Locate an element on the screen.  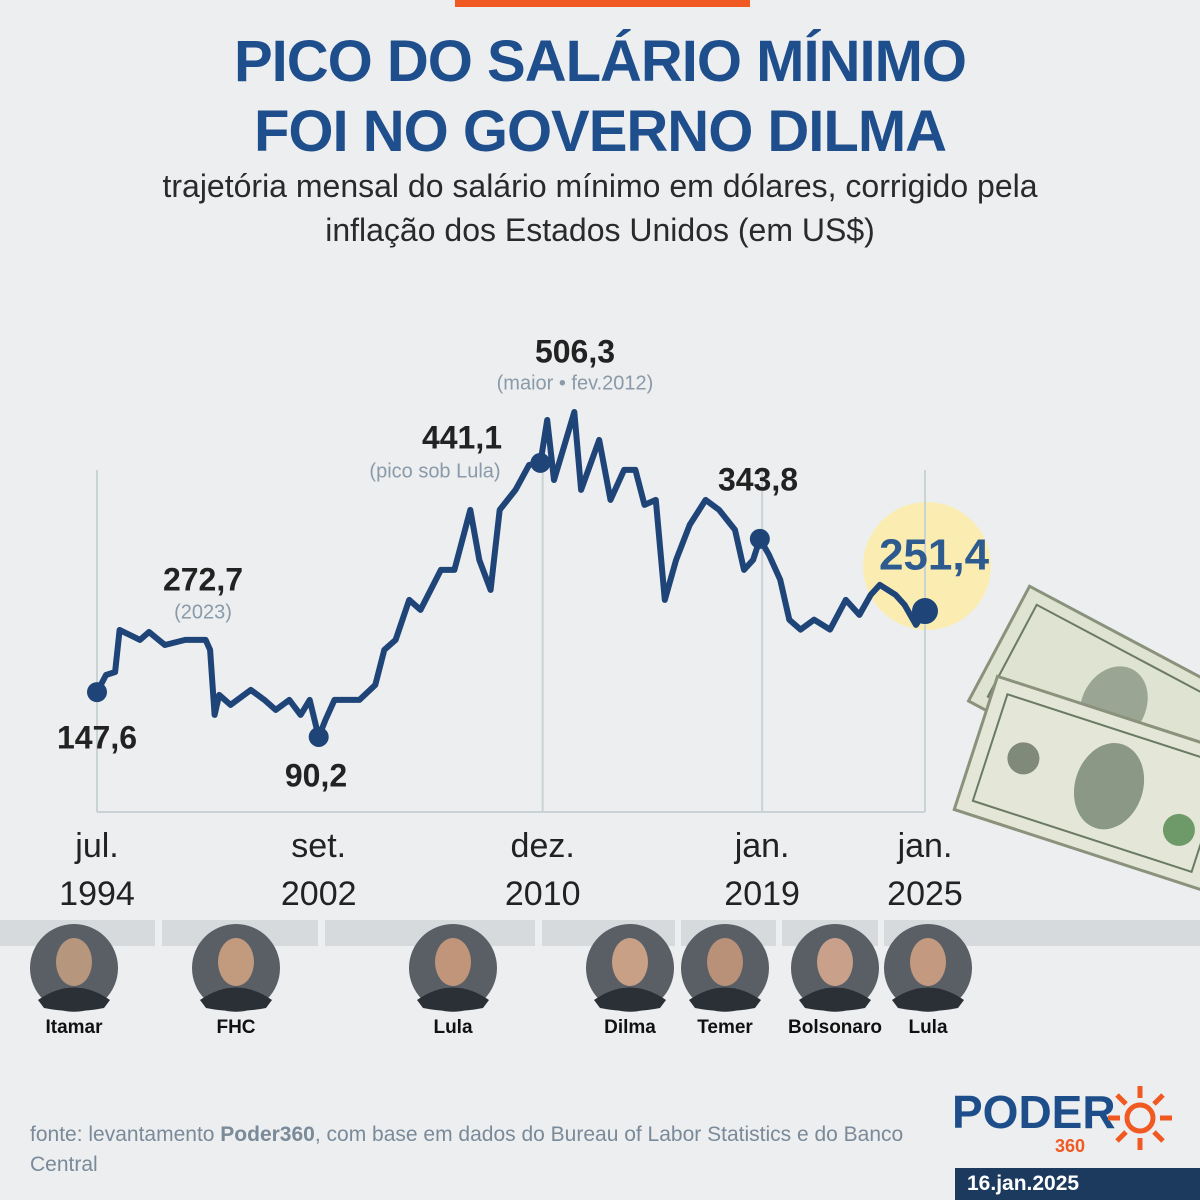
value-label: 147,6 is located at coordinates (97, 737).